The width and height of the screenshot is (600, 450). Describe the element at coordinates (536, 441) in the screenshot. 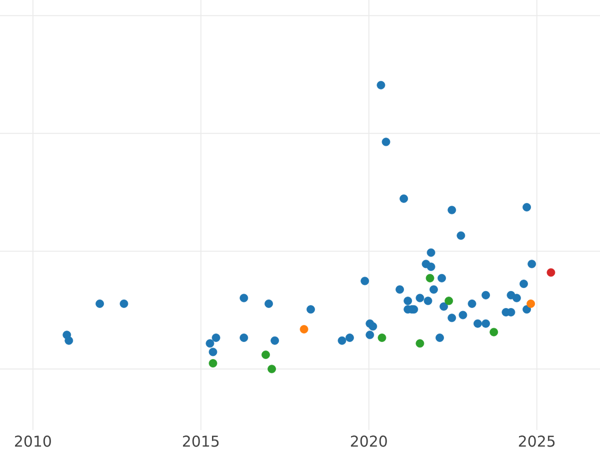

I see `x-tick-label: 2025` at that location.